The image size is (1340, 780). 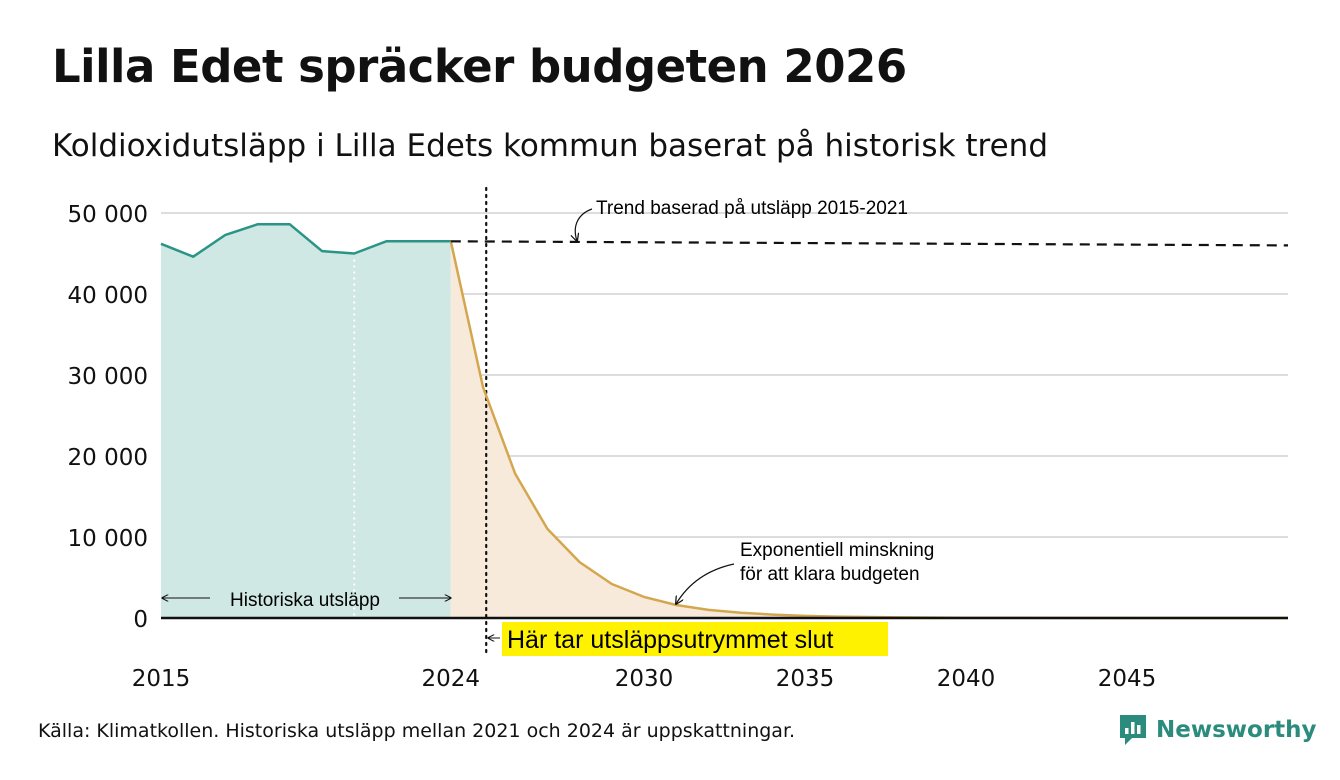 I want to click on historical-label: Historiska utsläpp, so click(x=305, y=600).